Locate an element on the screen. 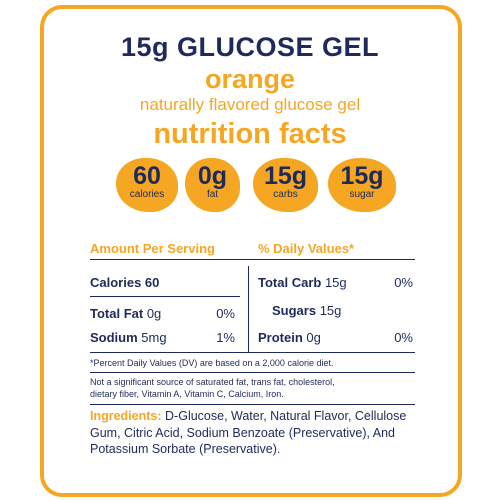 Image resolution: width=500 pixels, height=500 pixels. nutrient-row: Total Carb 15g is located at coordinates (302, 282).